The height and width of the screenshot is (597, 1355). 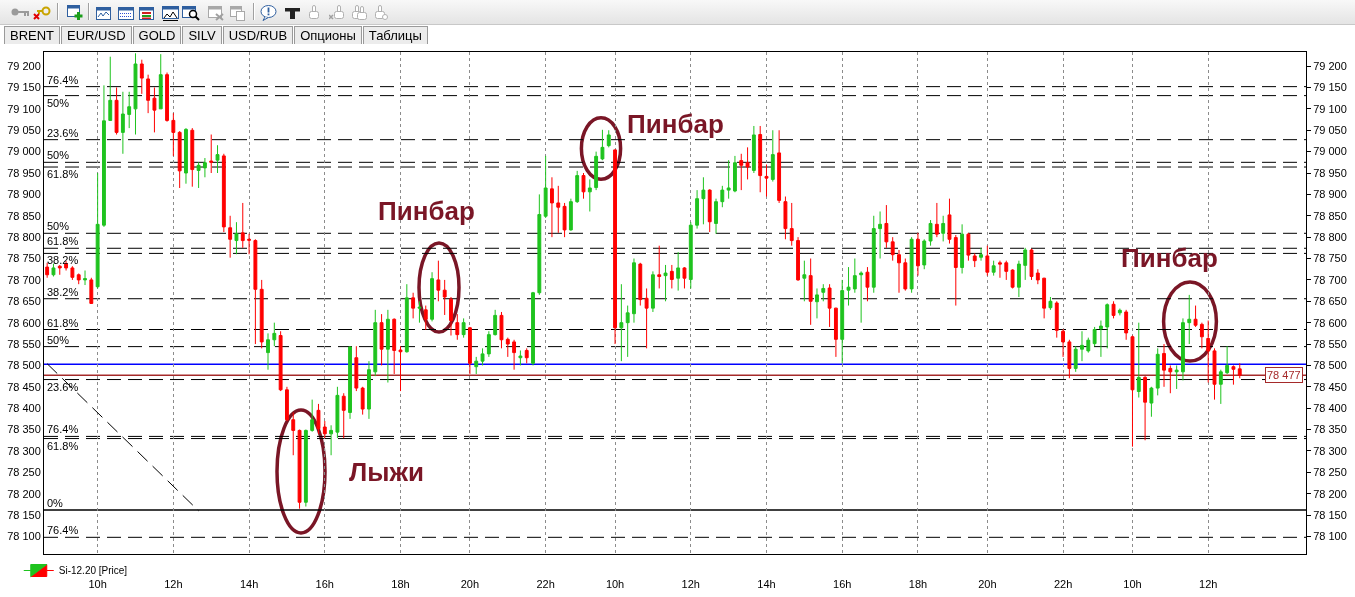 I want to click on annotation: Пинбар, so click(x=675, y=124).